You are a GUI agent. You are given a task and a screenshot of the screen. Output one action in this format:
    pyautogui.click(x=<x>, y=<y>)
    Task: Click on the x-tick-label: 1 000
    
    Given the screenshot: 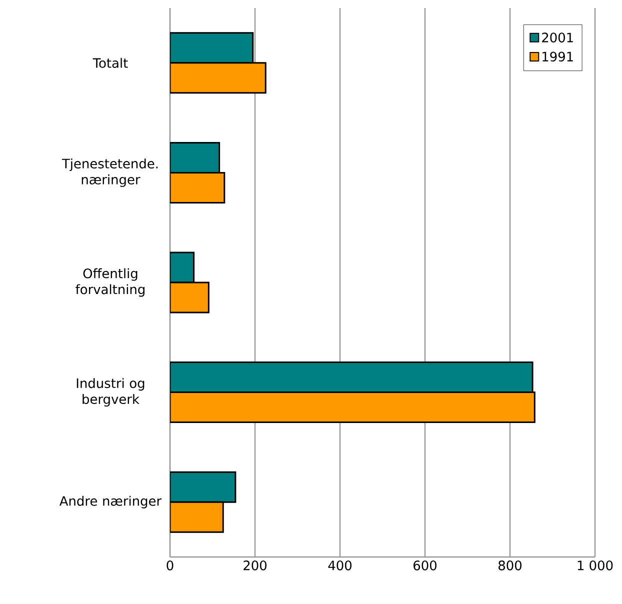 What is the action you would take?
    pyautogui.click(x=595, y=565)
    